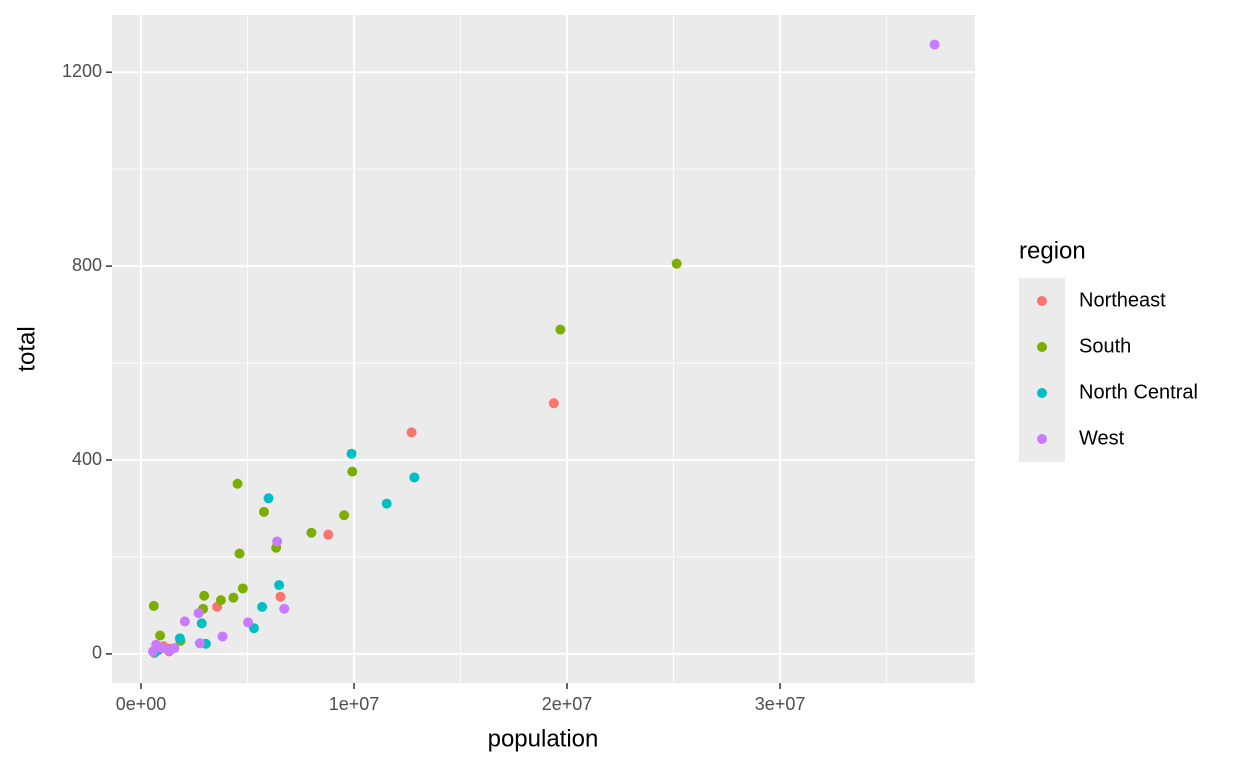 The image size is (1248, 768). What do you see at coordinates (87, 265) in the screenshot?
I see `y-tick-label: 800` at bounding box center [87, 265].